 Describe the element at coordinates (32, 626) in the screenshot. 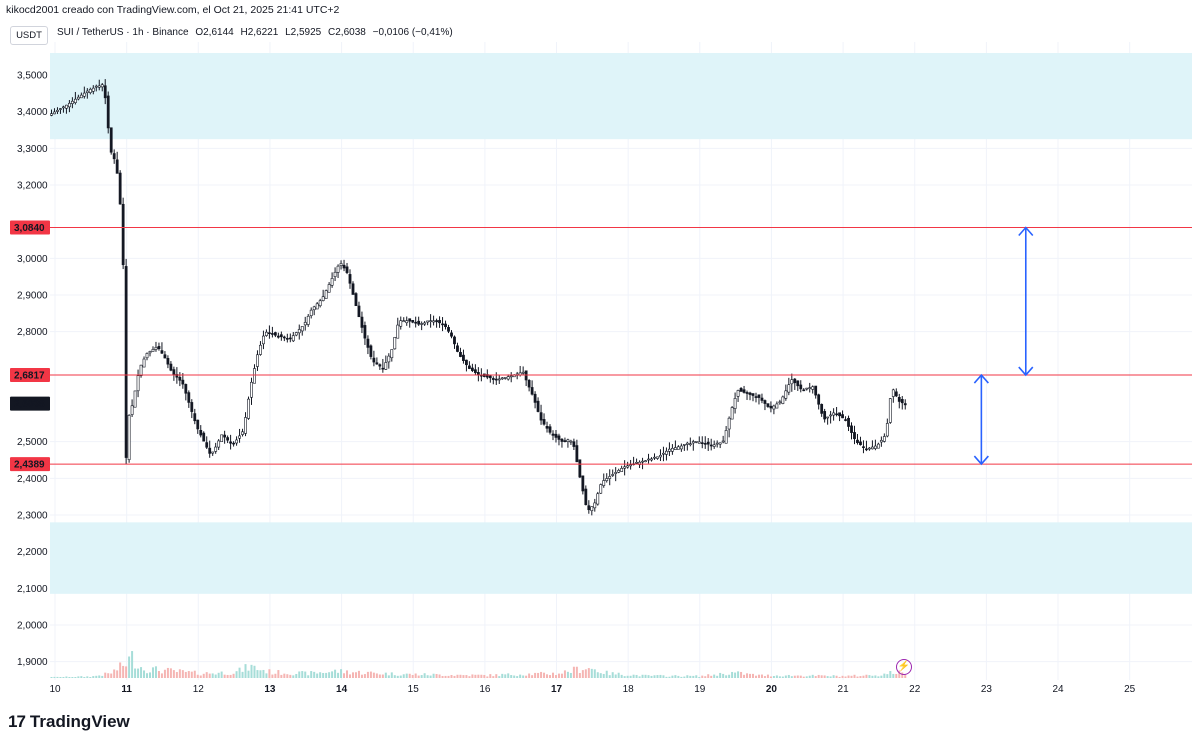

I see `y-tick-label: 2,0000` at that location.